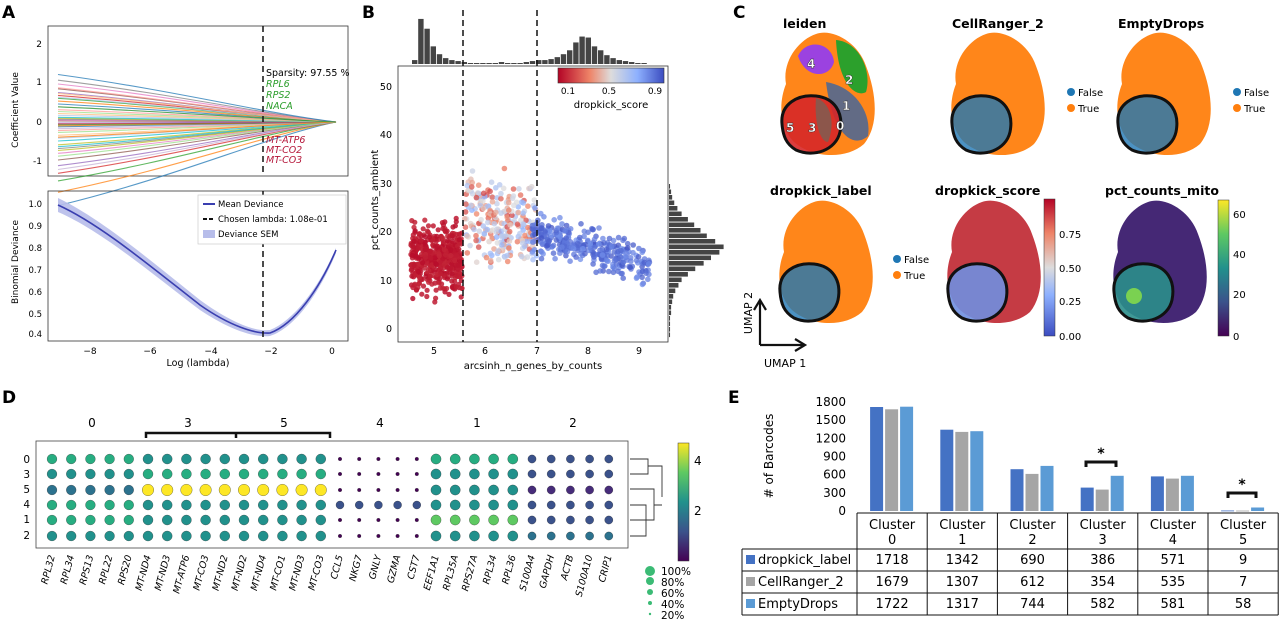 The width and height of the screenshot is (1280, 623). Describe the element at coordinates (1223, 268) in the screenshot. I see `mito-colorbar` at that location.